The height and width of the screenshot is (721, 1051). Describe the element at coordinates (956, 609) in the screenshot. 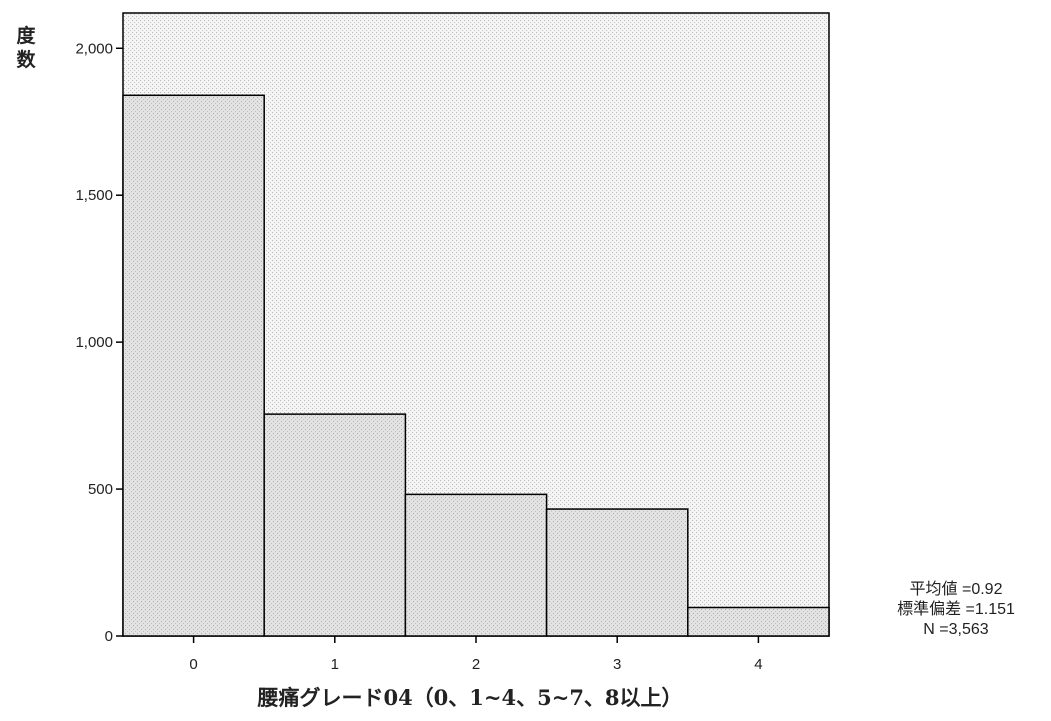

I see `stats-std: 標準偏差 =1.151` at that location.